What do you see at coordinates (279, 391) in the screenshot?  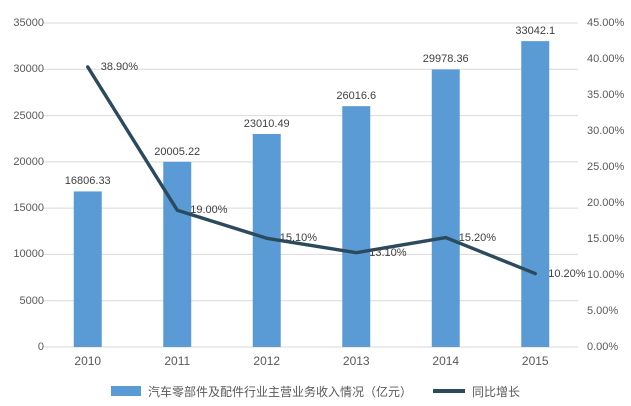 I see `revenue-series-label: 汽车零部件及配件行业主营业务收入情况（亿元）` at bounding box center [279, 391].